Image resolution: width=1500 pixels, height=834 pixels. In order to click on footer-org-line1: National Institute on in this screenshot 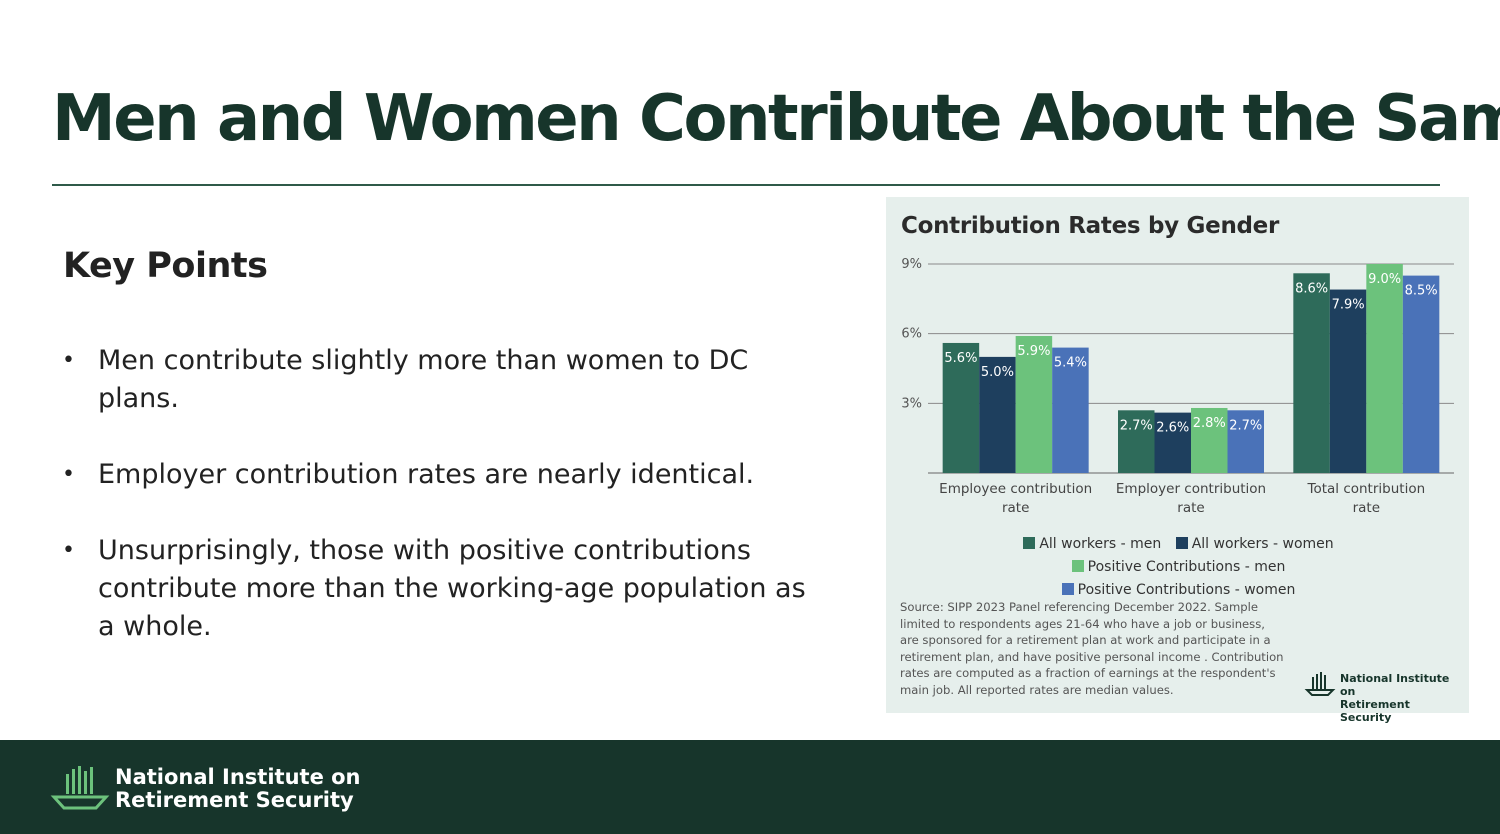, I will do `click(238, 777)`.